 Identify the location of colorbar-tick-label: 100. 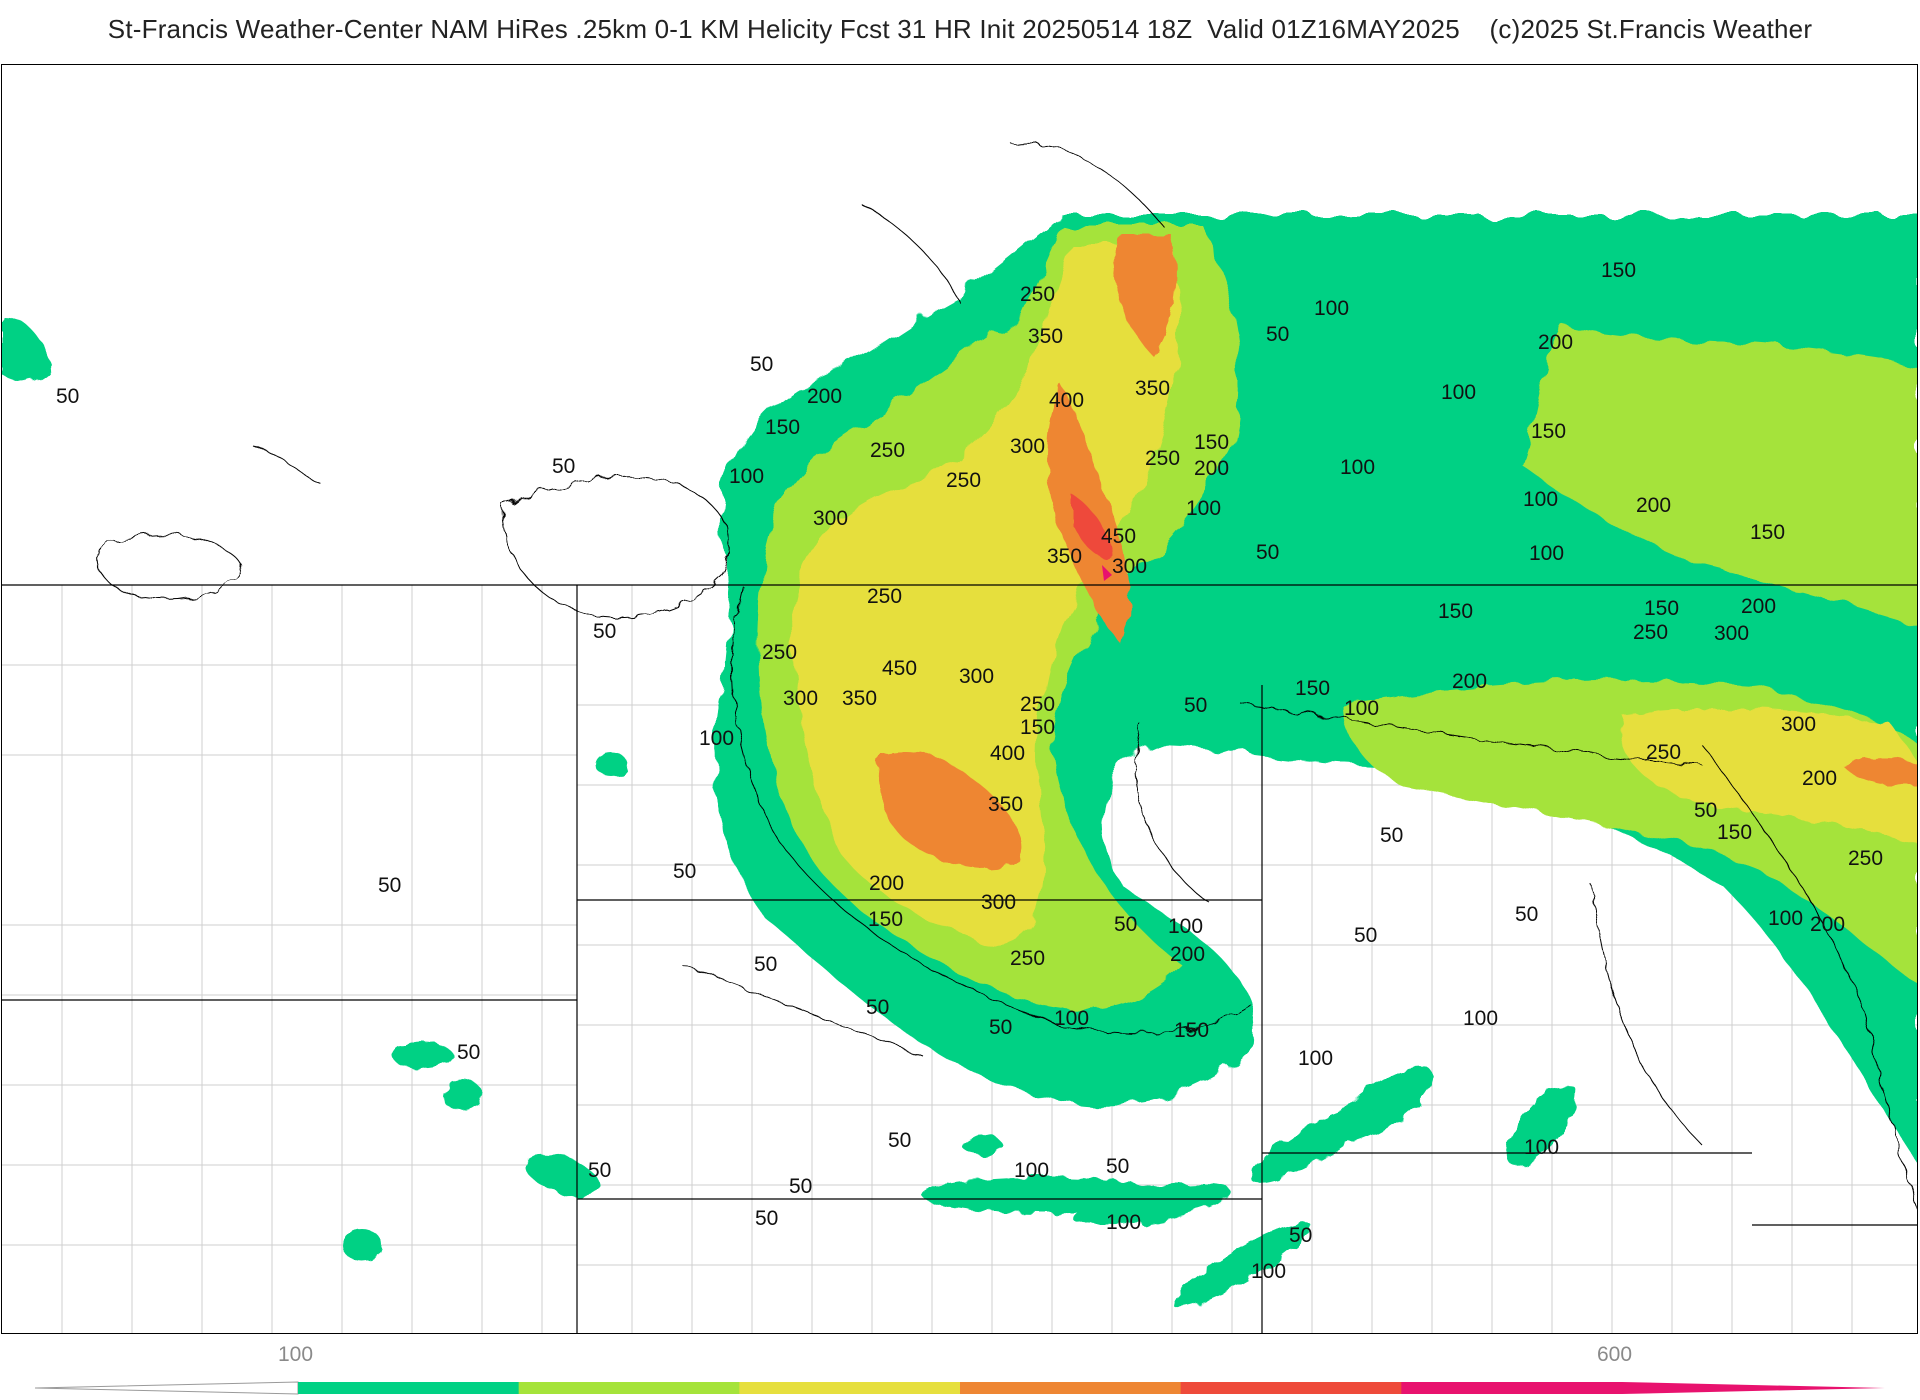
(296, 1354).